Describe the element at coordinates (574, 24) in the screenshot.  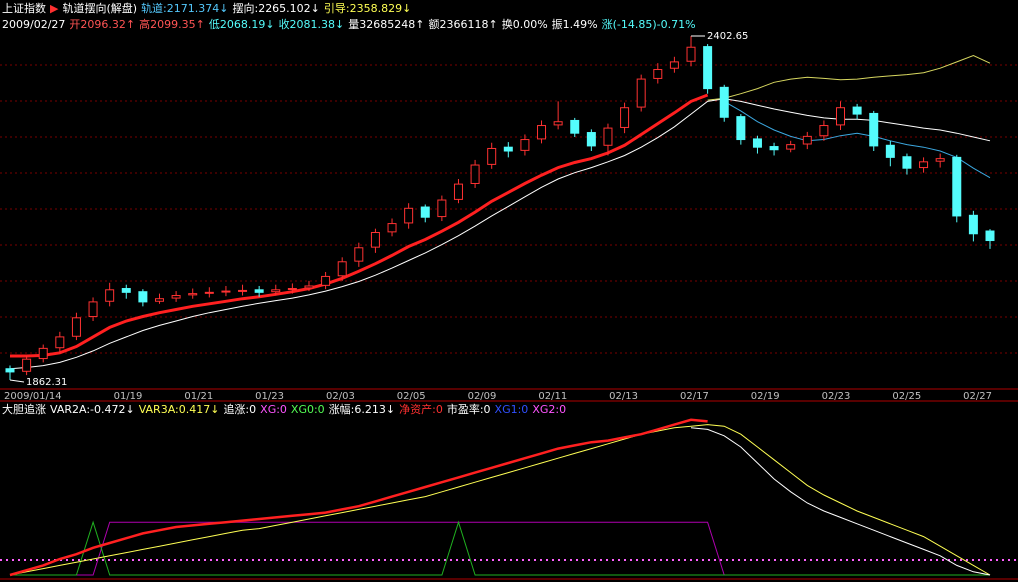
I see `header-item: 振1.49%` at that location.